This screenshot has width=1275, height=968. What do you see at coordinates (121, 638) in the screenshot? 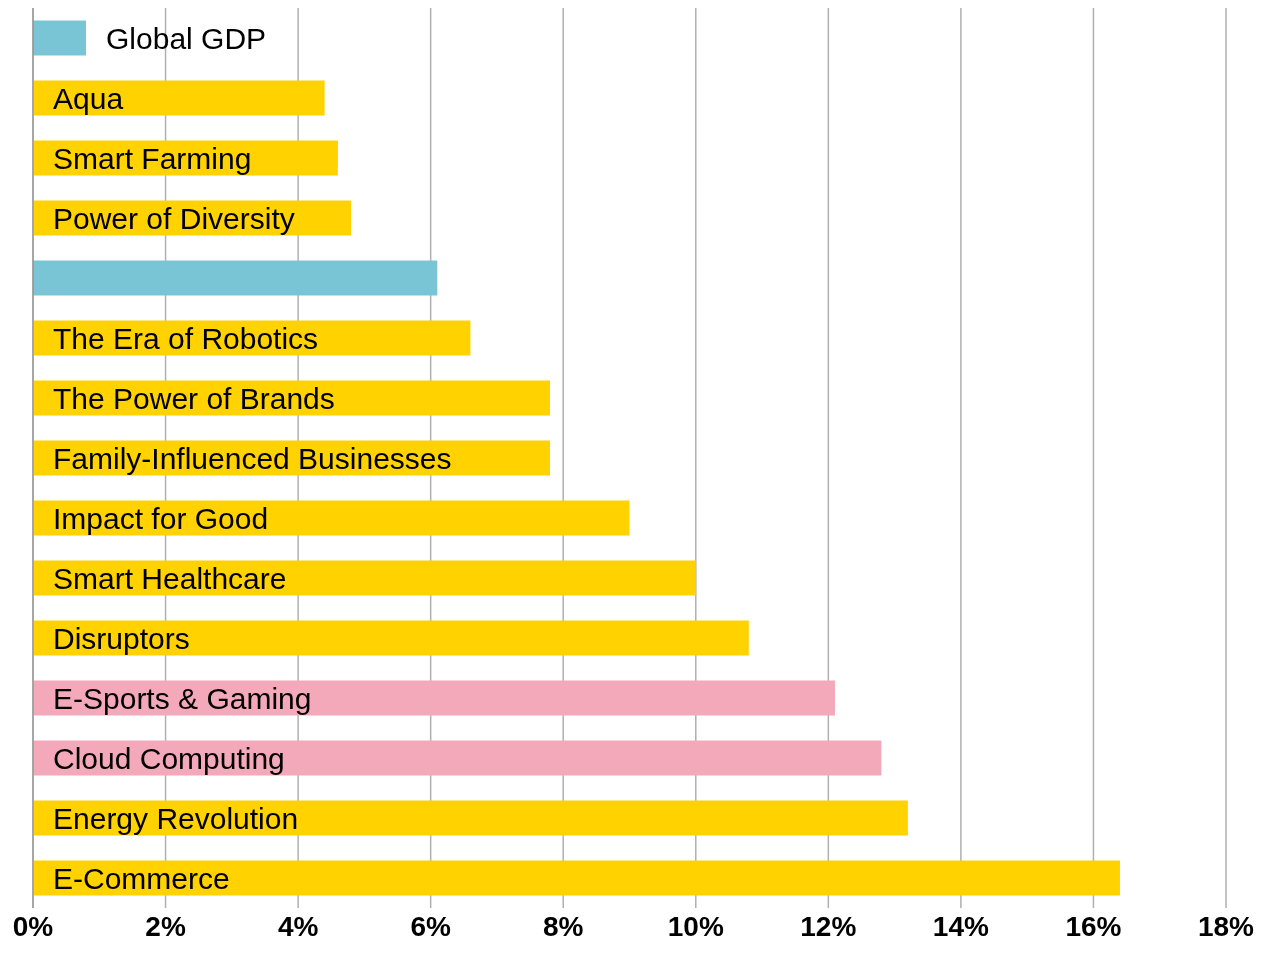
I see `y-tick-label: Disruptors` at bounding box center [121, 638].